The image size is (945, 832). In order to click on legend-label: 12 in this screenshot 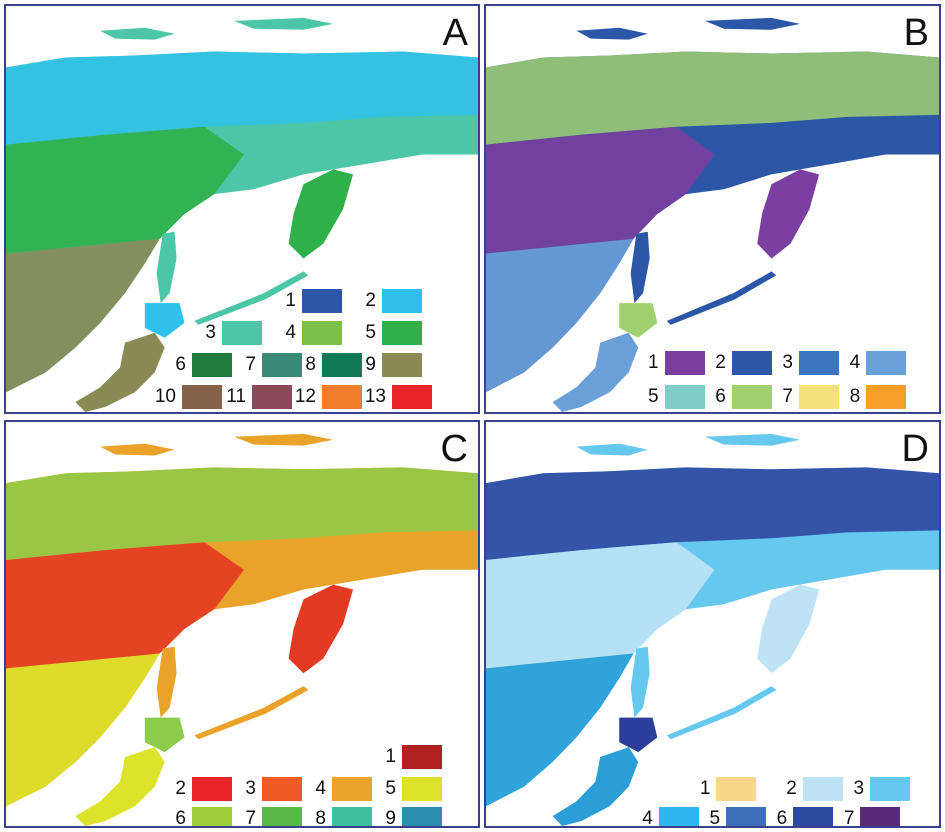, I will do `click(305, 396)`.